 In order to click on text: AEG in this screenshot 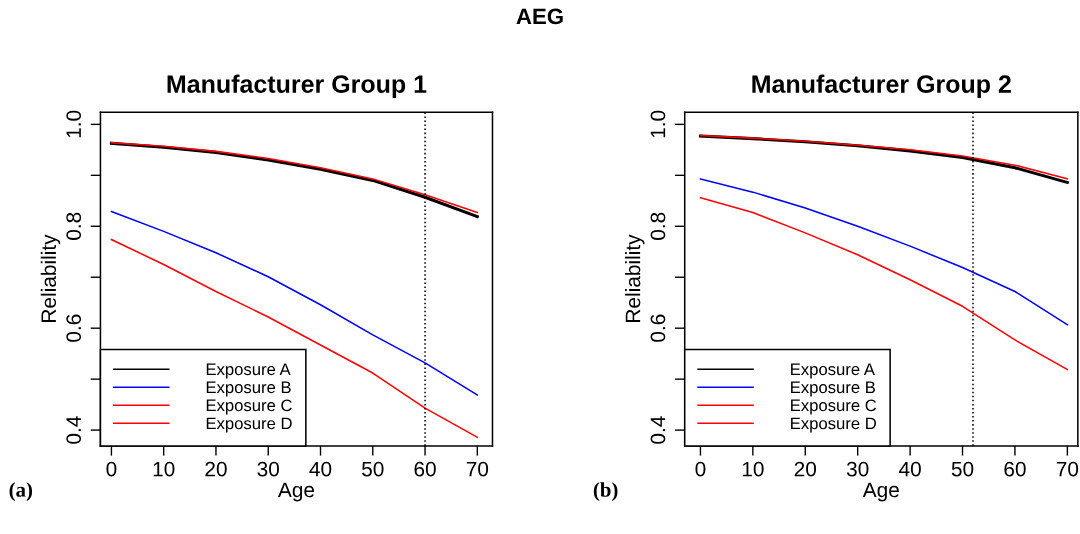, I will do `click(539, 16)`.